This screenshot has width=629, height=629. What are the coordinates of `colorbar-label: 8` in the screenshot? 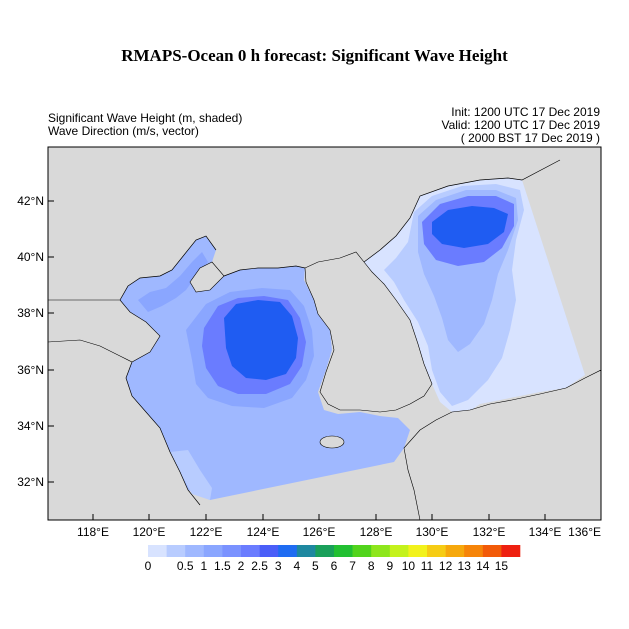 It's located at (371, 566).